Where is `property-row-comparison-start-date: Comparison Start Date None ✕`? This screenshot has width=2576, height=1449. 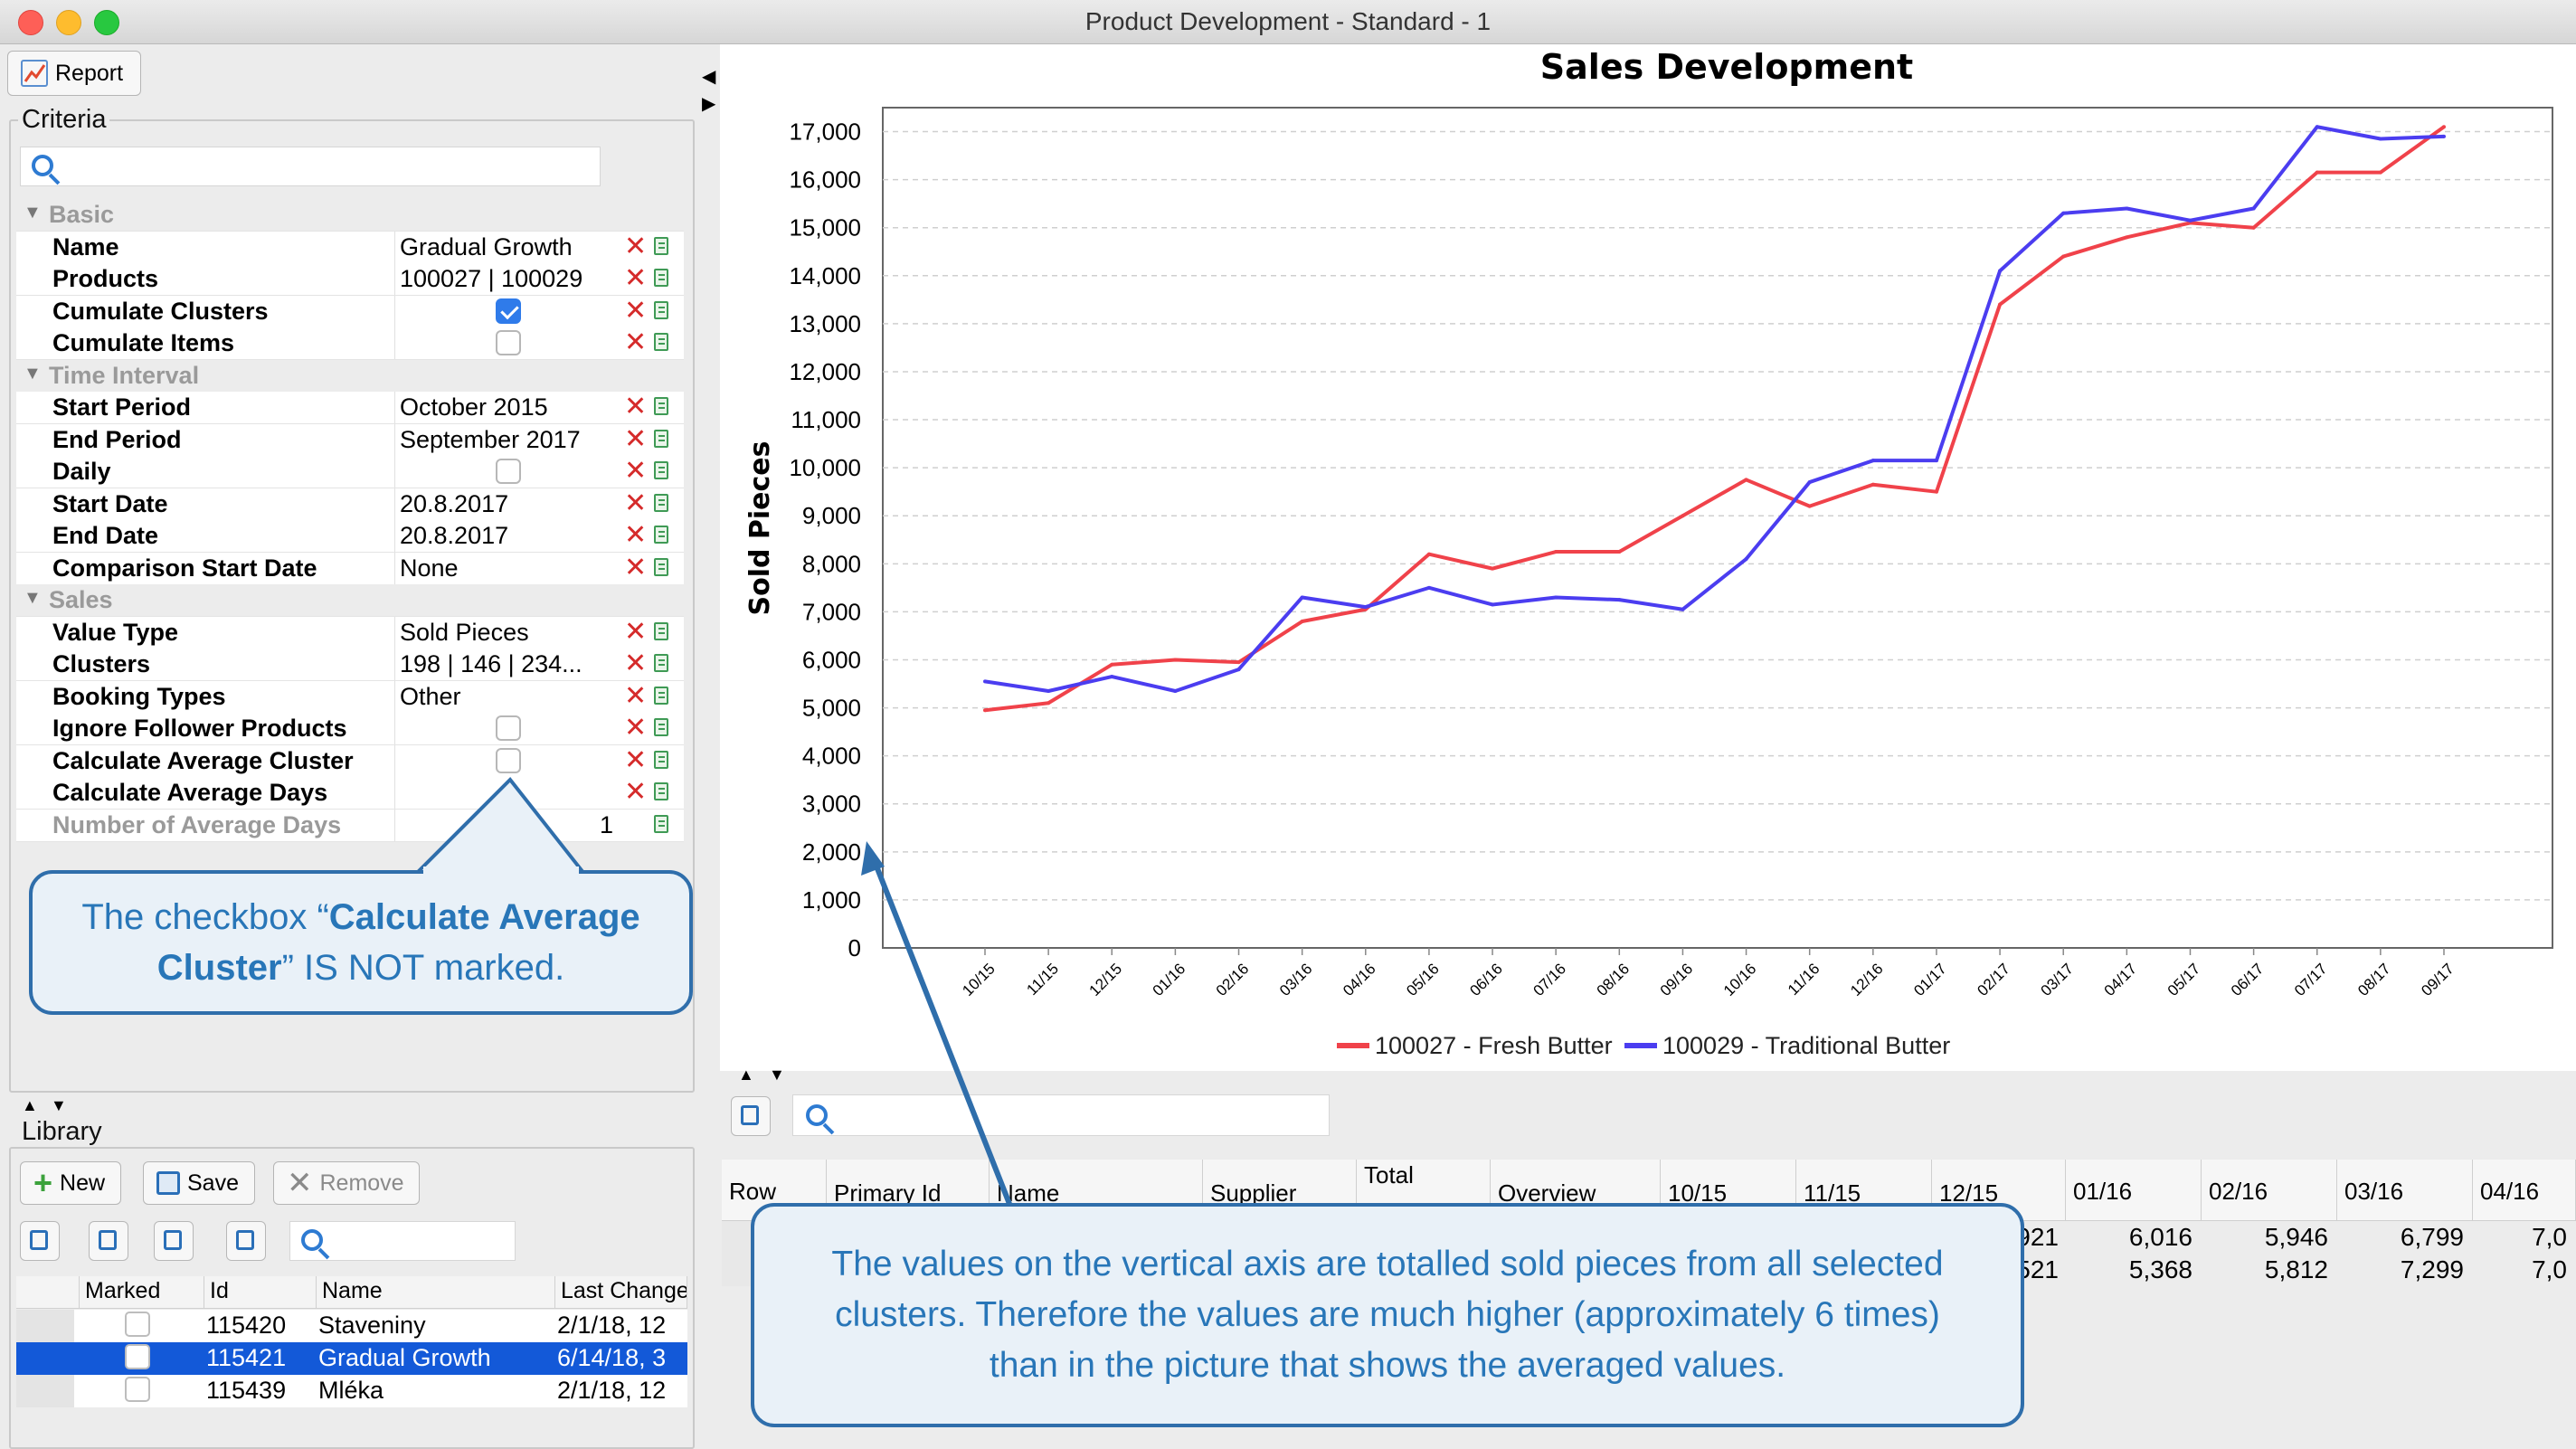 property-row-comparison-start-date: Comparison Start Date None ✕ is located at coordinates (350, 568).